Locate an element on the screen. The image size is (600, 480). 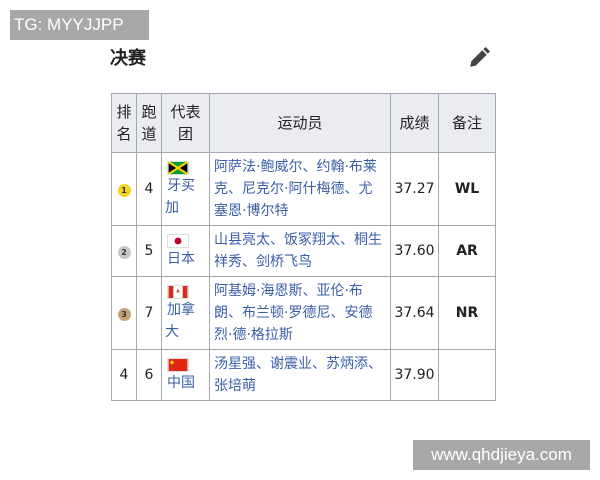
header-athletes: 运动员 is located at coordinates (300, 123).